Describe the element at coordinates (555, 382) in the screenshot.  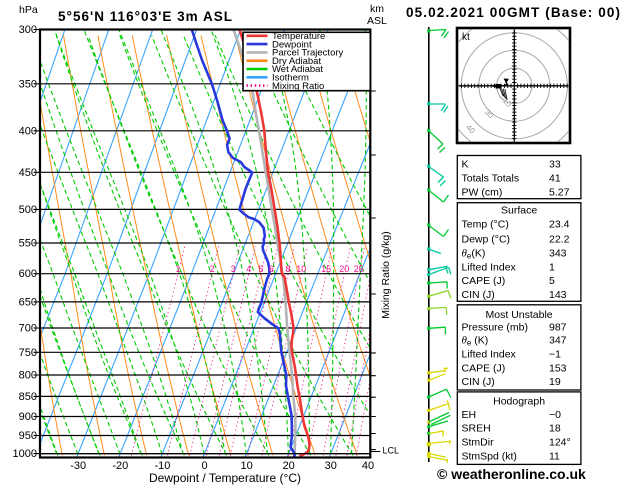
I see `svg-text: 19` at that location.